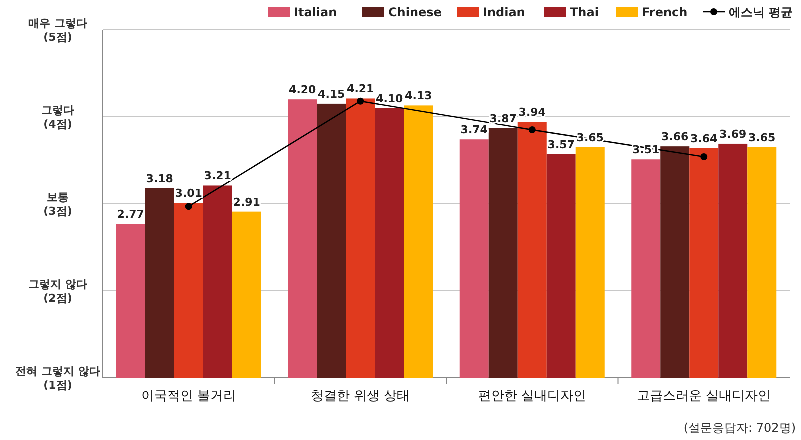 The height and width of the screenshot is (440, 801). I want to click on legend-label: Chinese, so click(415, 13).